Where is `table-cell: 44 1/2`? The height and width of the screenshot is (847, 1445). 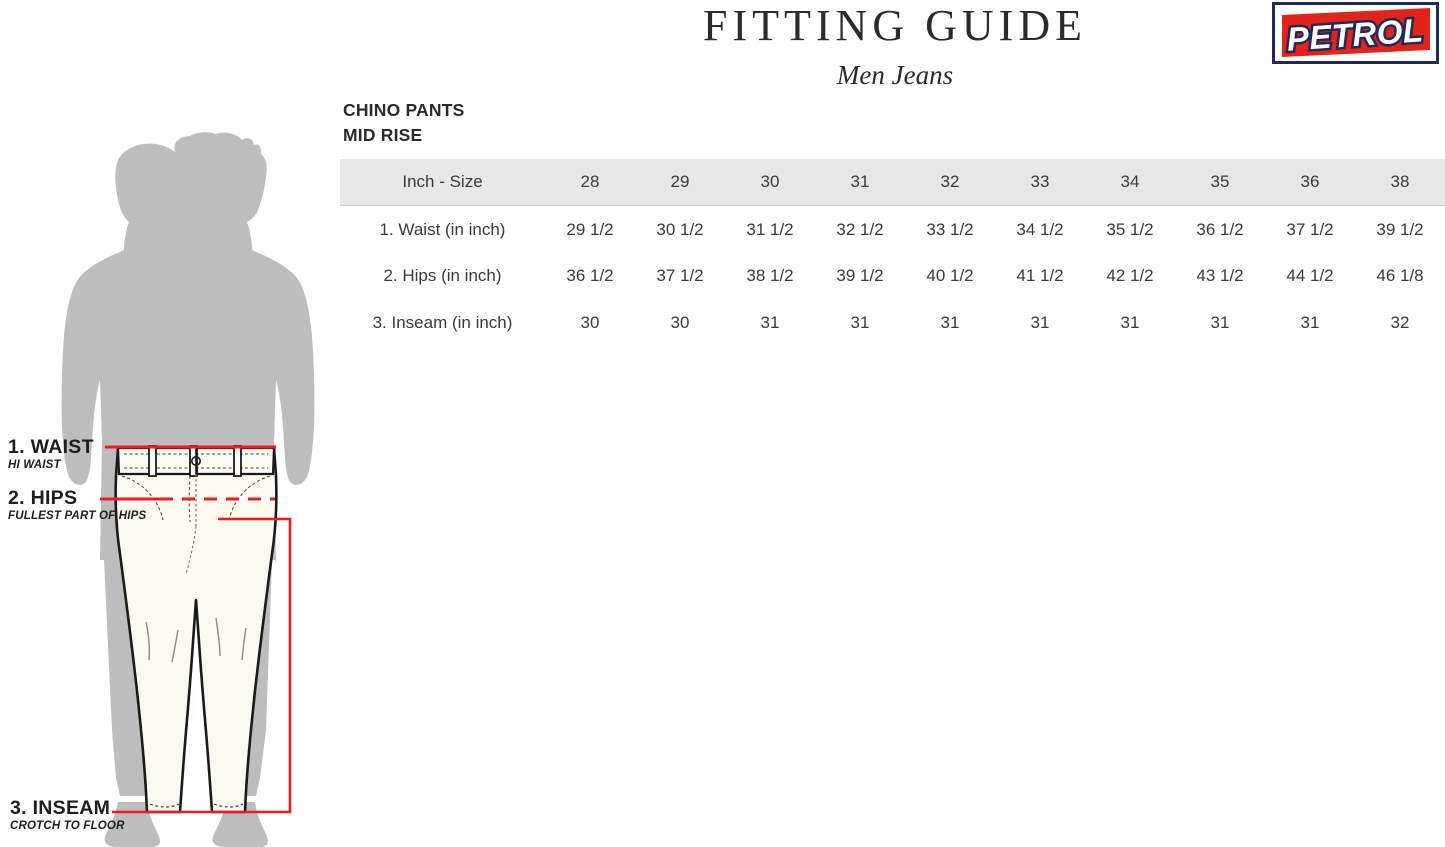 table-cell: 44 1/2 is located at coordinates (1310, 276).